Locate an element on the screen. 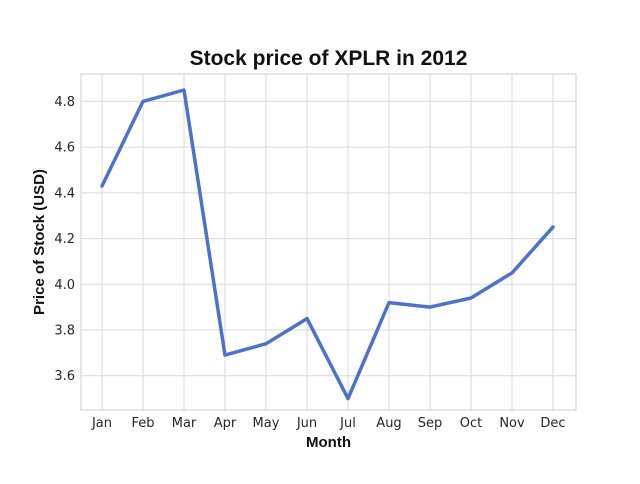  y-tick-label: 4.8 is located at coordinates (64, 102).